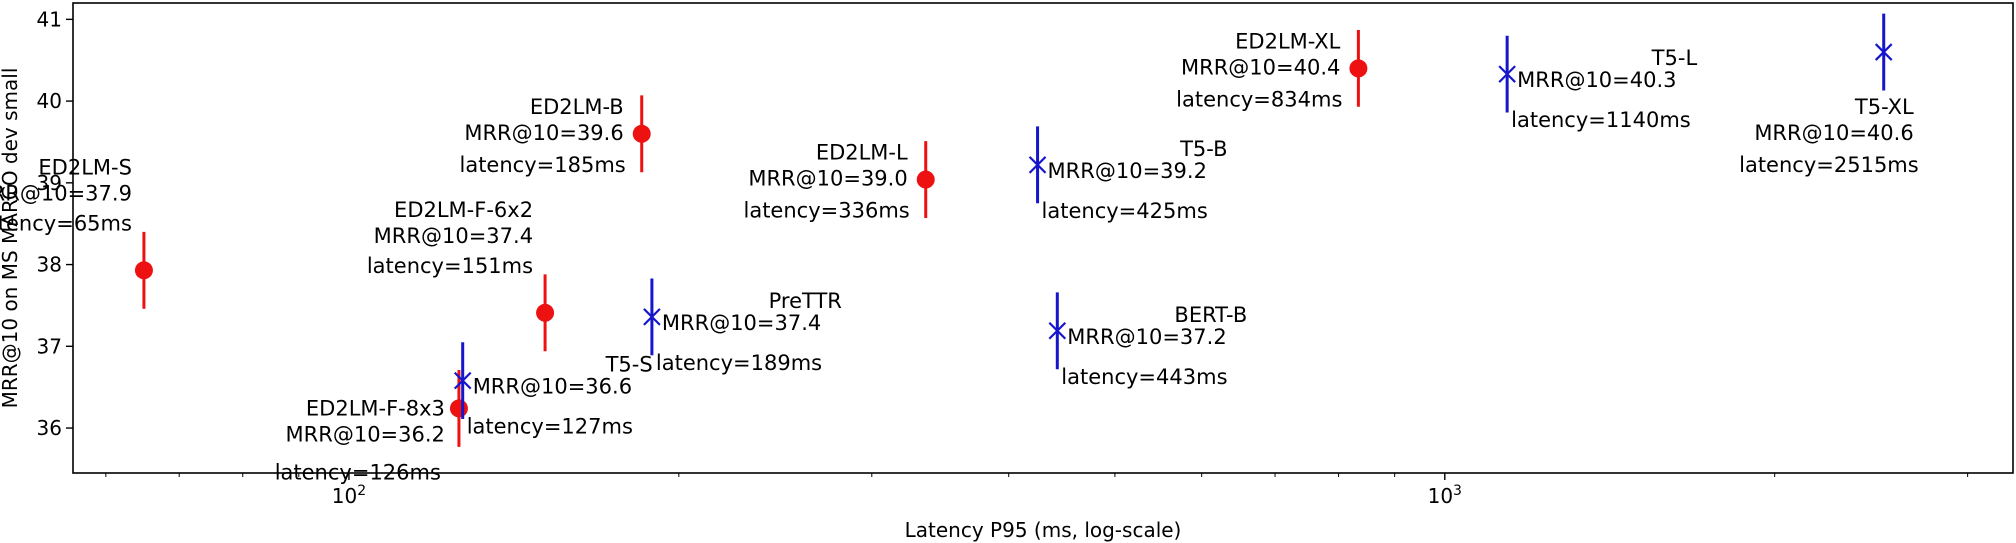  Describe the element at coordinates (629, 365) in the screenshot. I see `point-label-name: T5-S` at that location.